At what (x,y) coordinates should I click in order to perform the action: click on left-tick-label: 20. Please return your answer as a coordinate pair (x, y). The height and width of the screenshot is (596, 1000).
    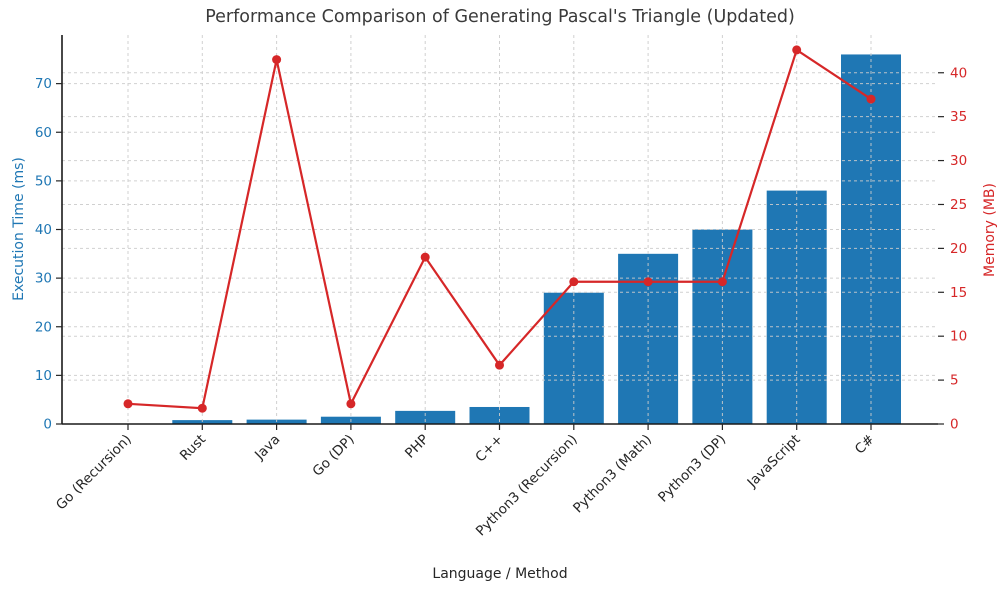
    Looking at the image, I should click on (43, 327).